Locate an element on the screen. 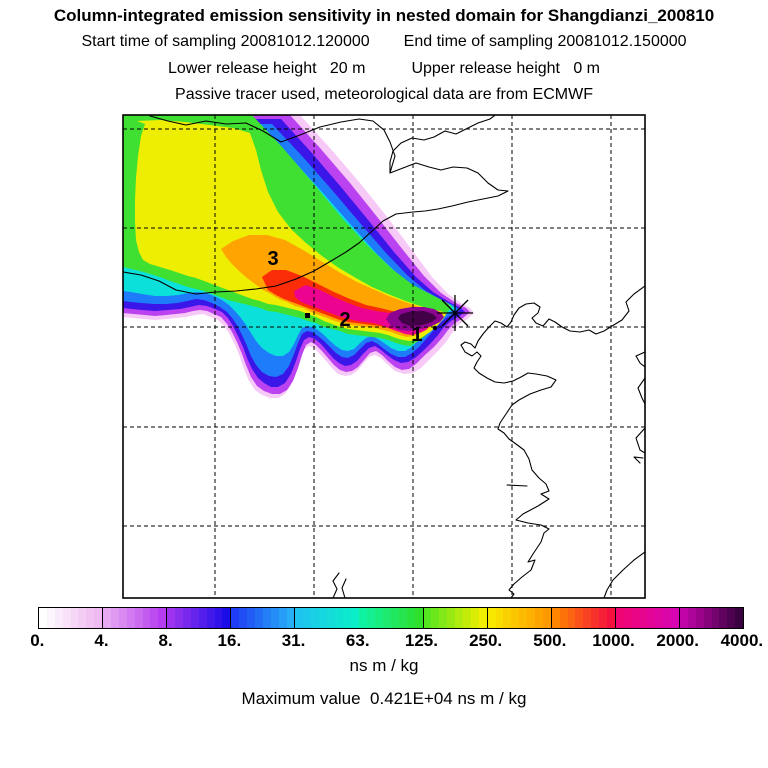  border-line-top is located at coordinates (443, 144).